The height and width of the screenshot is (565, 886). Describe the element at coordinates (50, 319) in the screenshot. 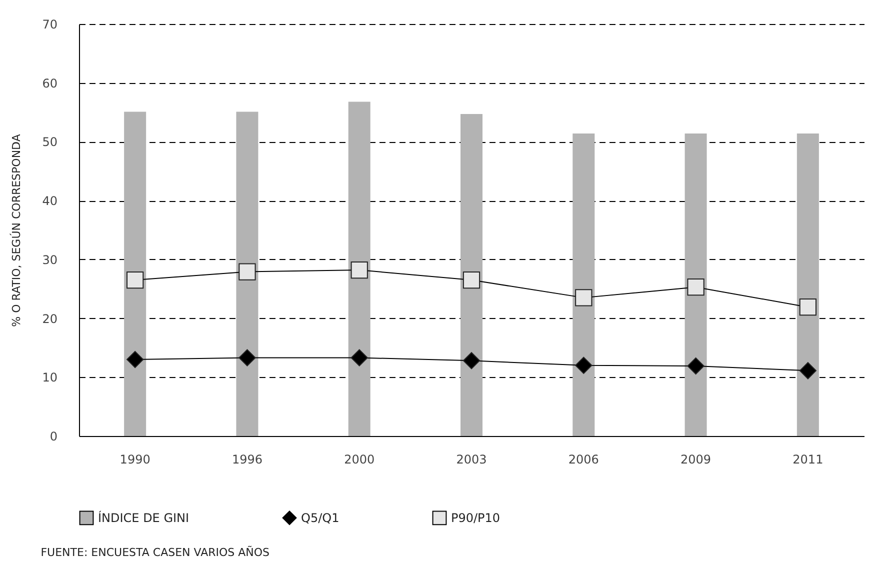

I see `y-tick-label: 20` at that location.